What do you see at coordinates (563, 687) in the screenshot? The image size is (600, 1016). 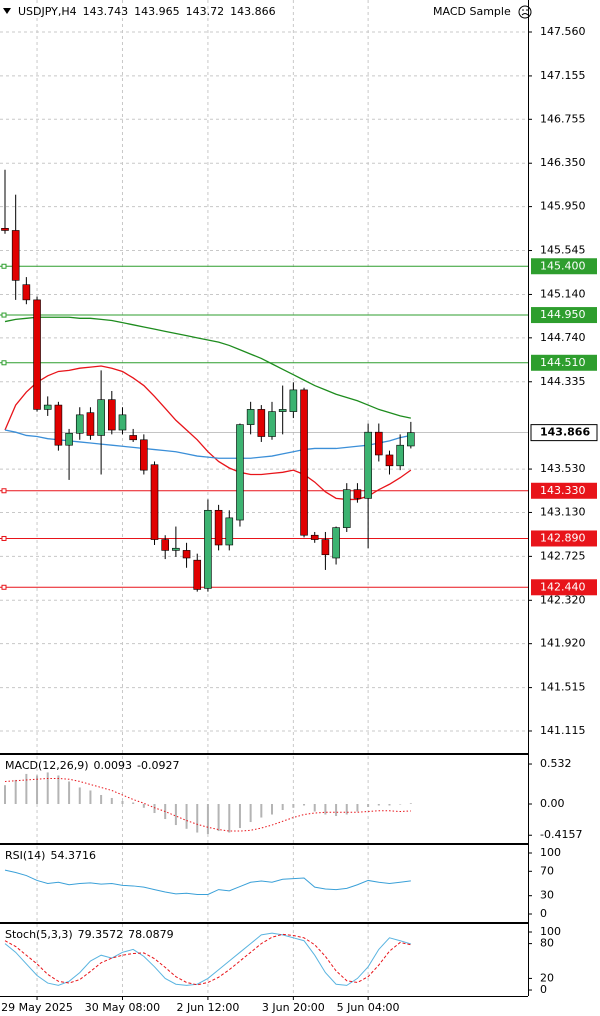 I see `y-tick-label: 141.515` at bounding box center [563, 687].